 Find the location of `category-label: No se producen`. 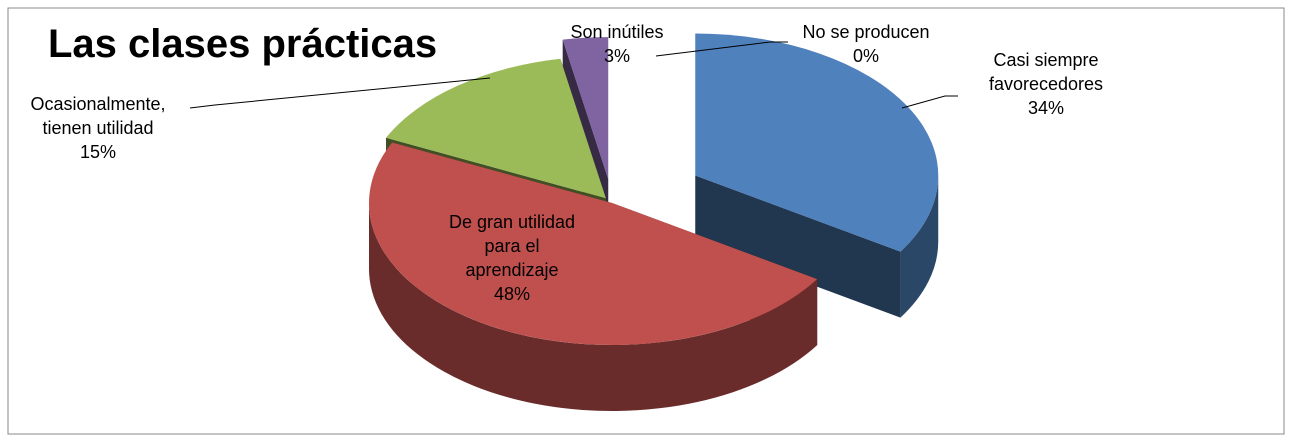

category-label: No se producen is located at coordinates (866, 32).